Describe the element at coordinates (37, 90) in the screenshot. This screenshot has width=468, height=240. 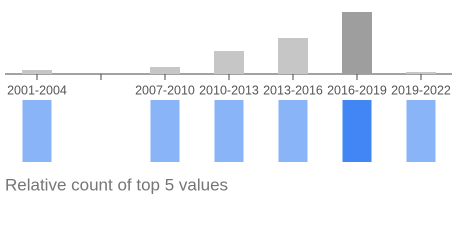
I see `x-tick-label: 2001-2004` at that location.